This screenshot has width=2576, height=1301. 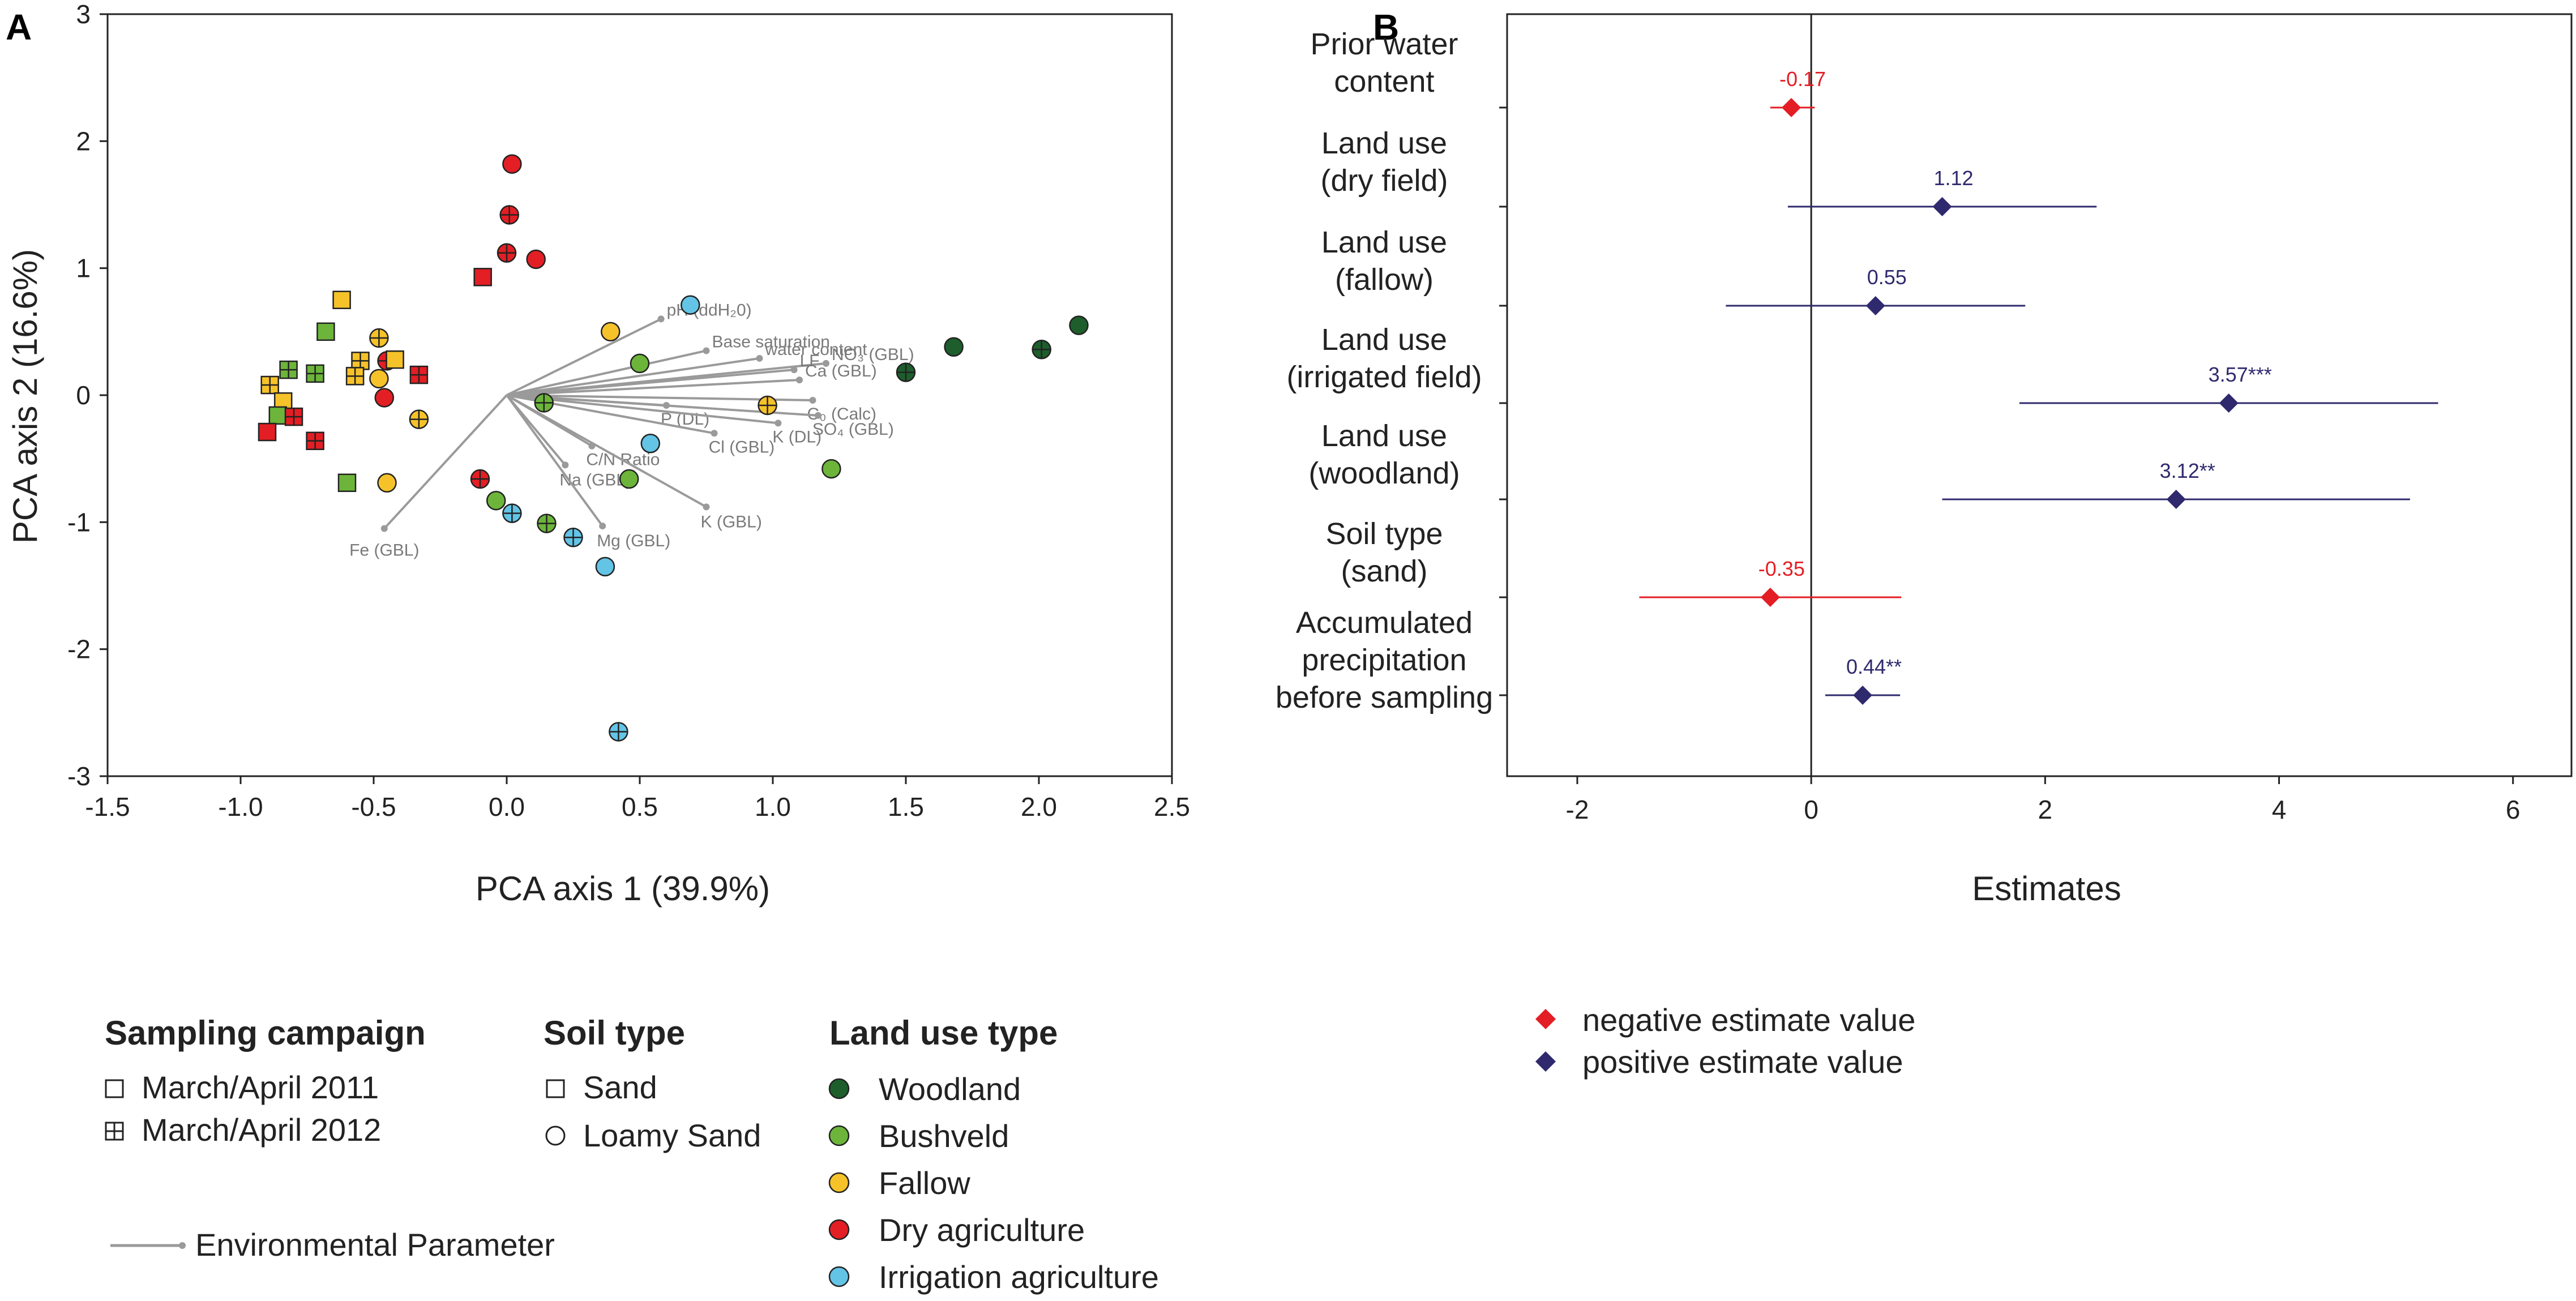 What do you see at coordinates (839, 1182) in the screenshot?
I see `legend-fallow-circle-icon` at bounding box center [839, 1182].